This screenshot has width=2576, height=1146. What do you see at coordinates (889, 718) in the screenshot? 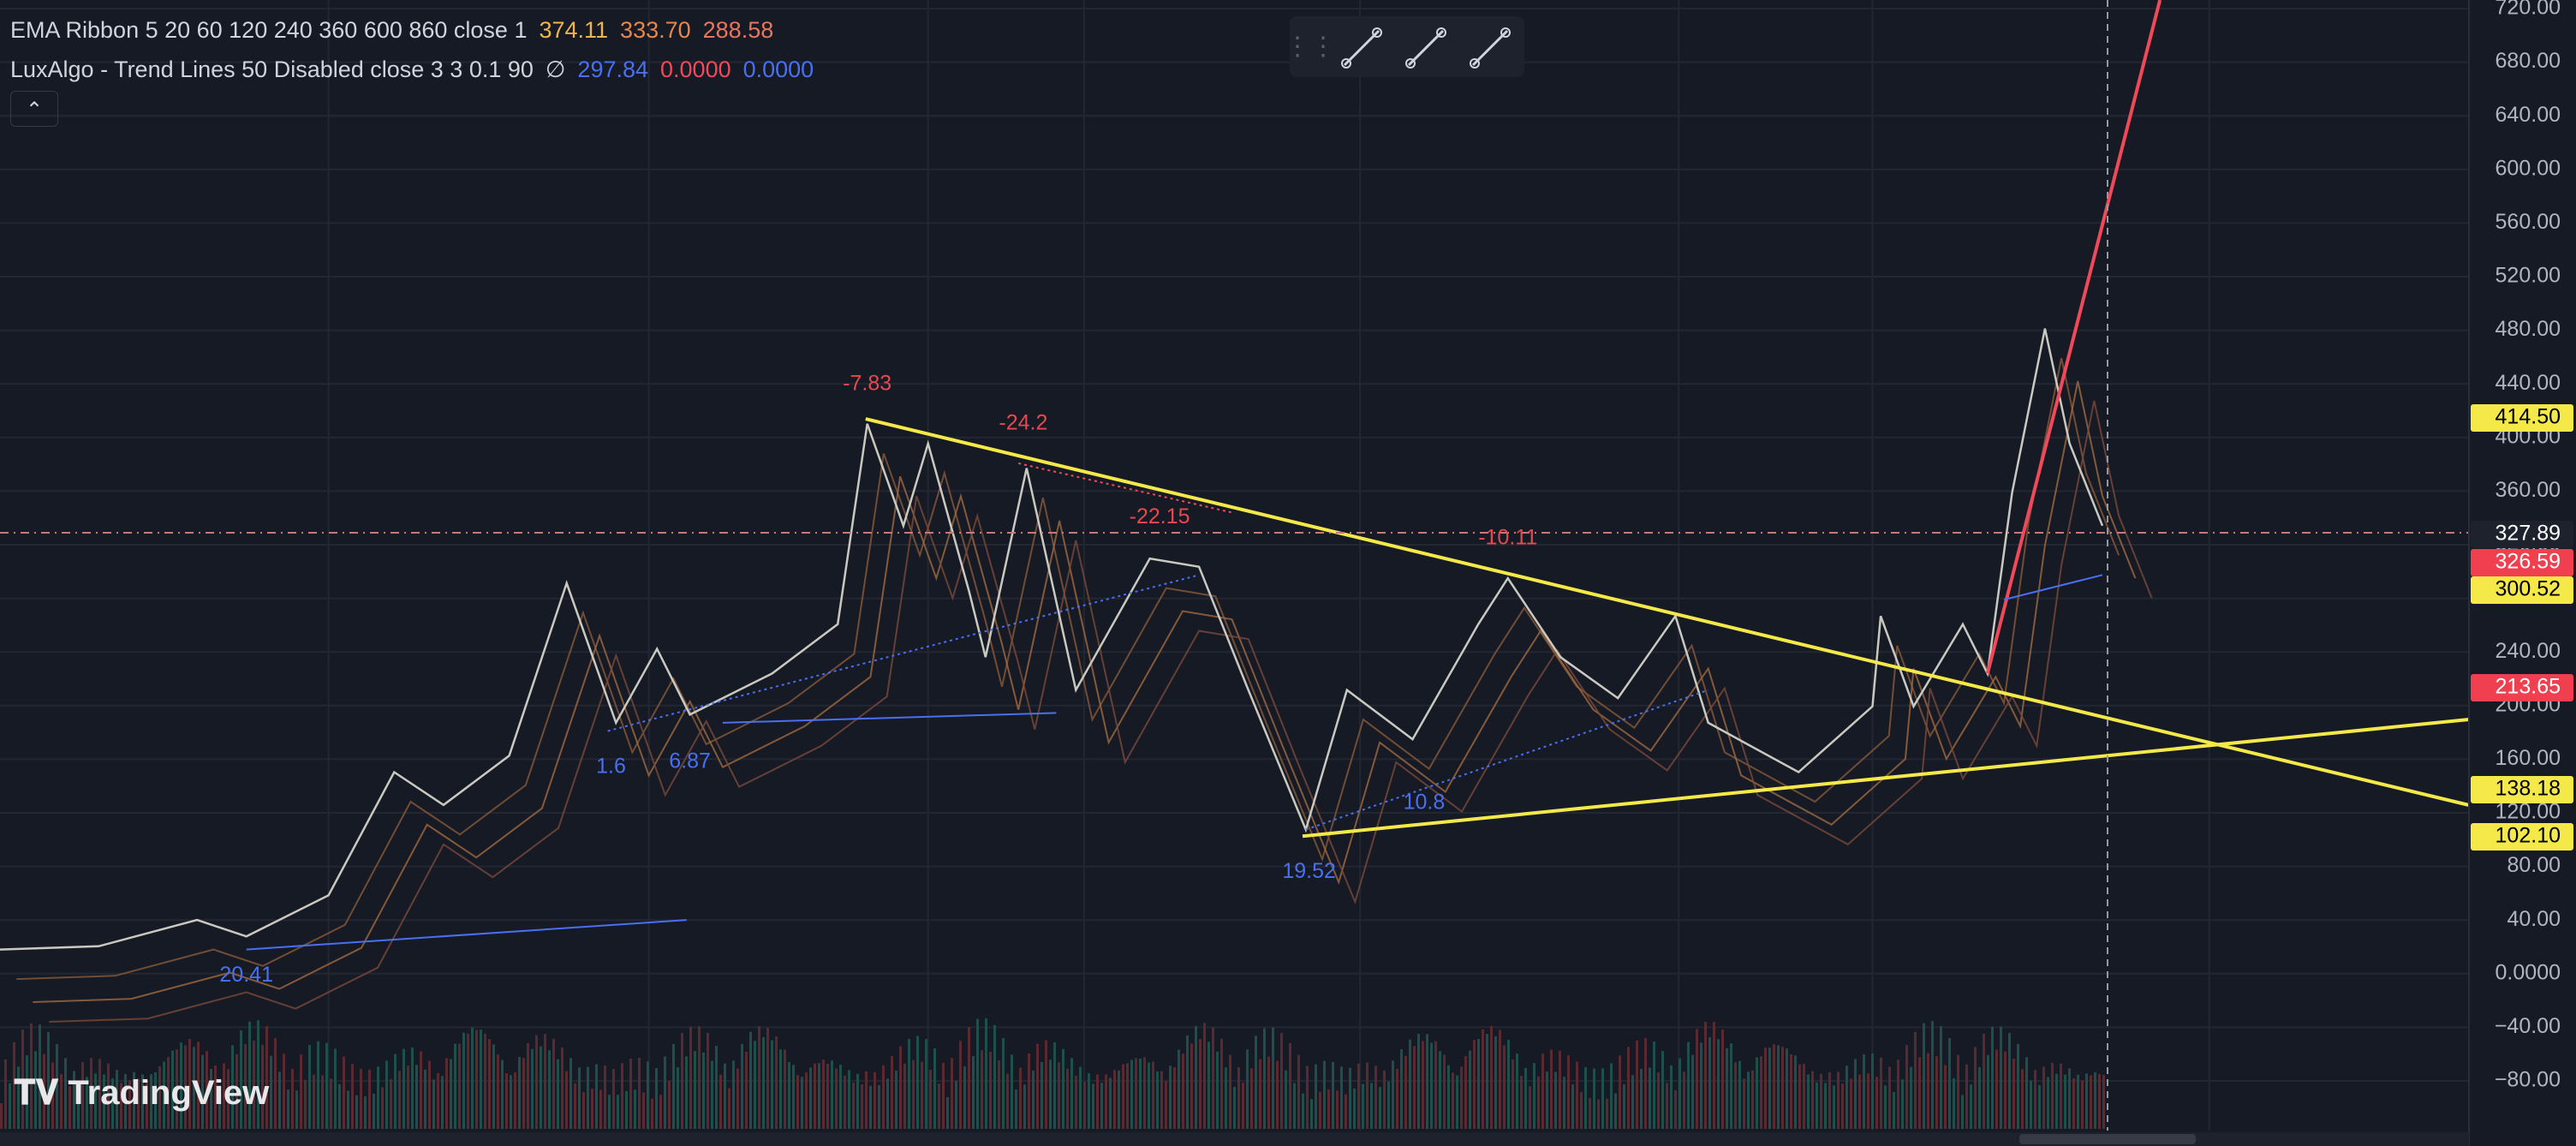
I see `trend-line` at bounding box center [889, 718].